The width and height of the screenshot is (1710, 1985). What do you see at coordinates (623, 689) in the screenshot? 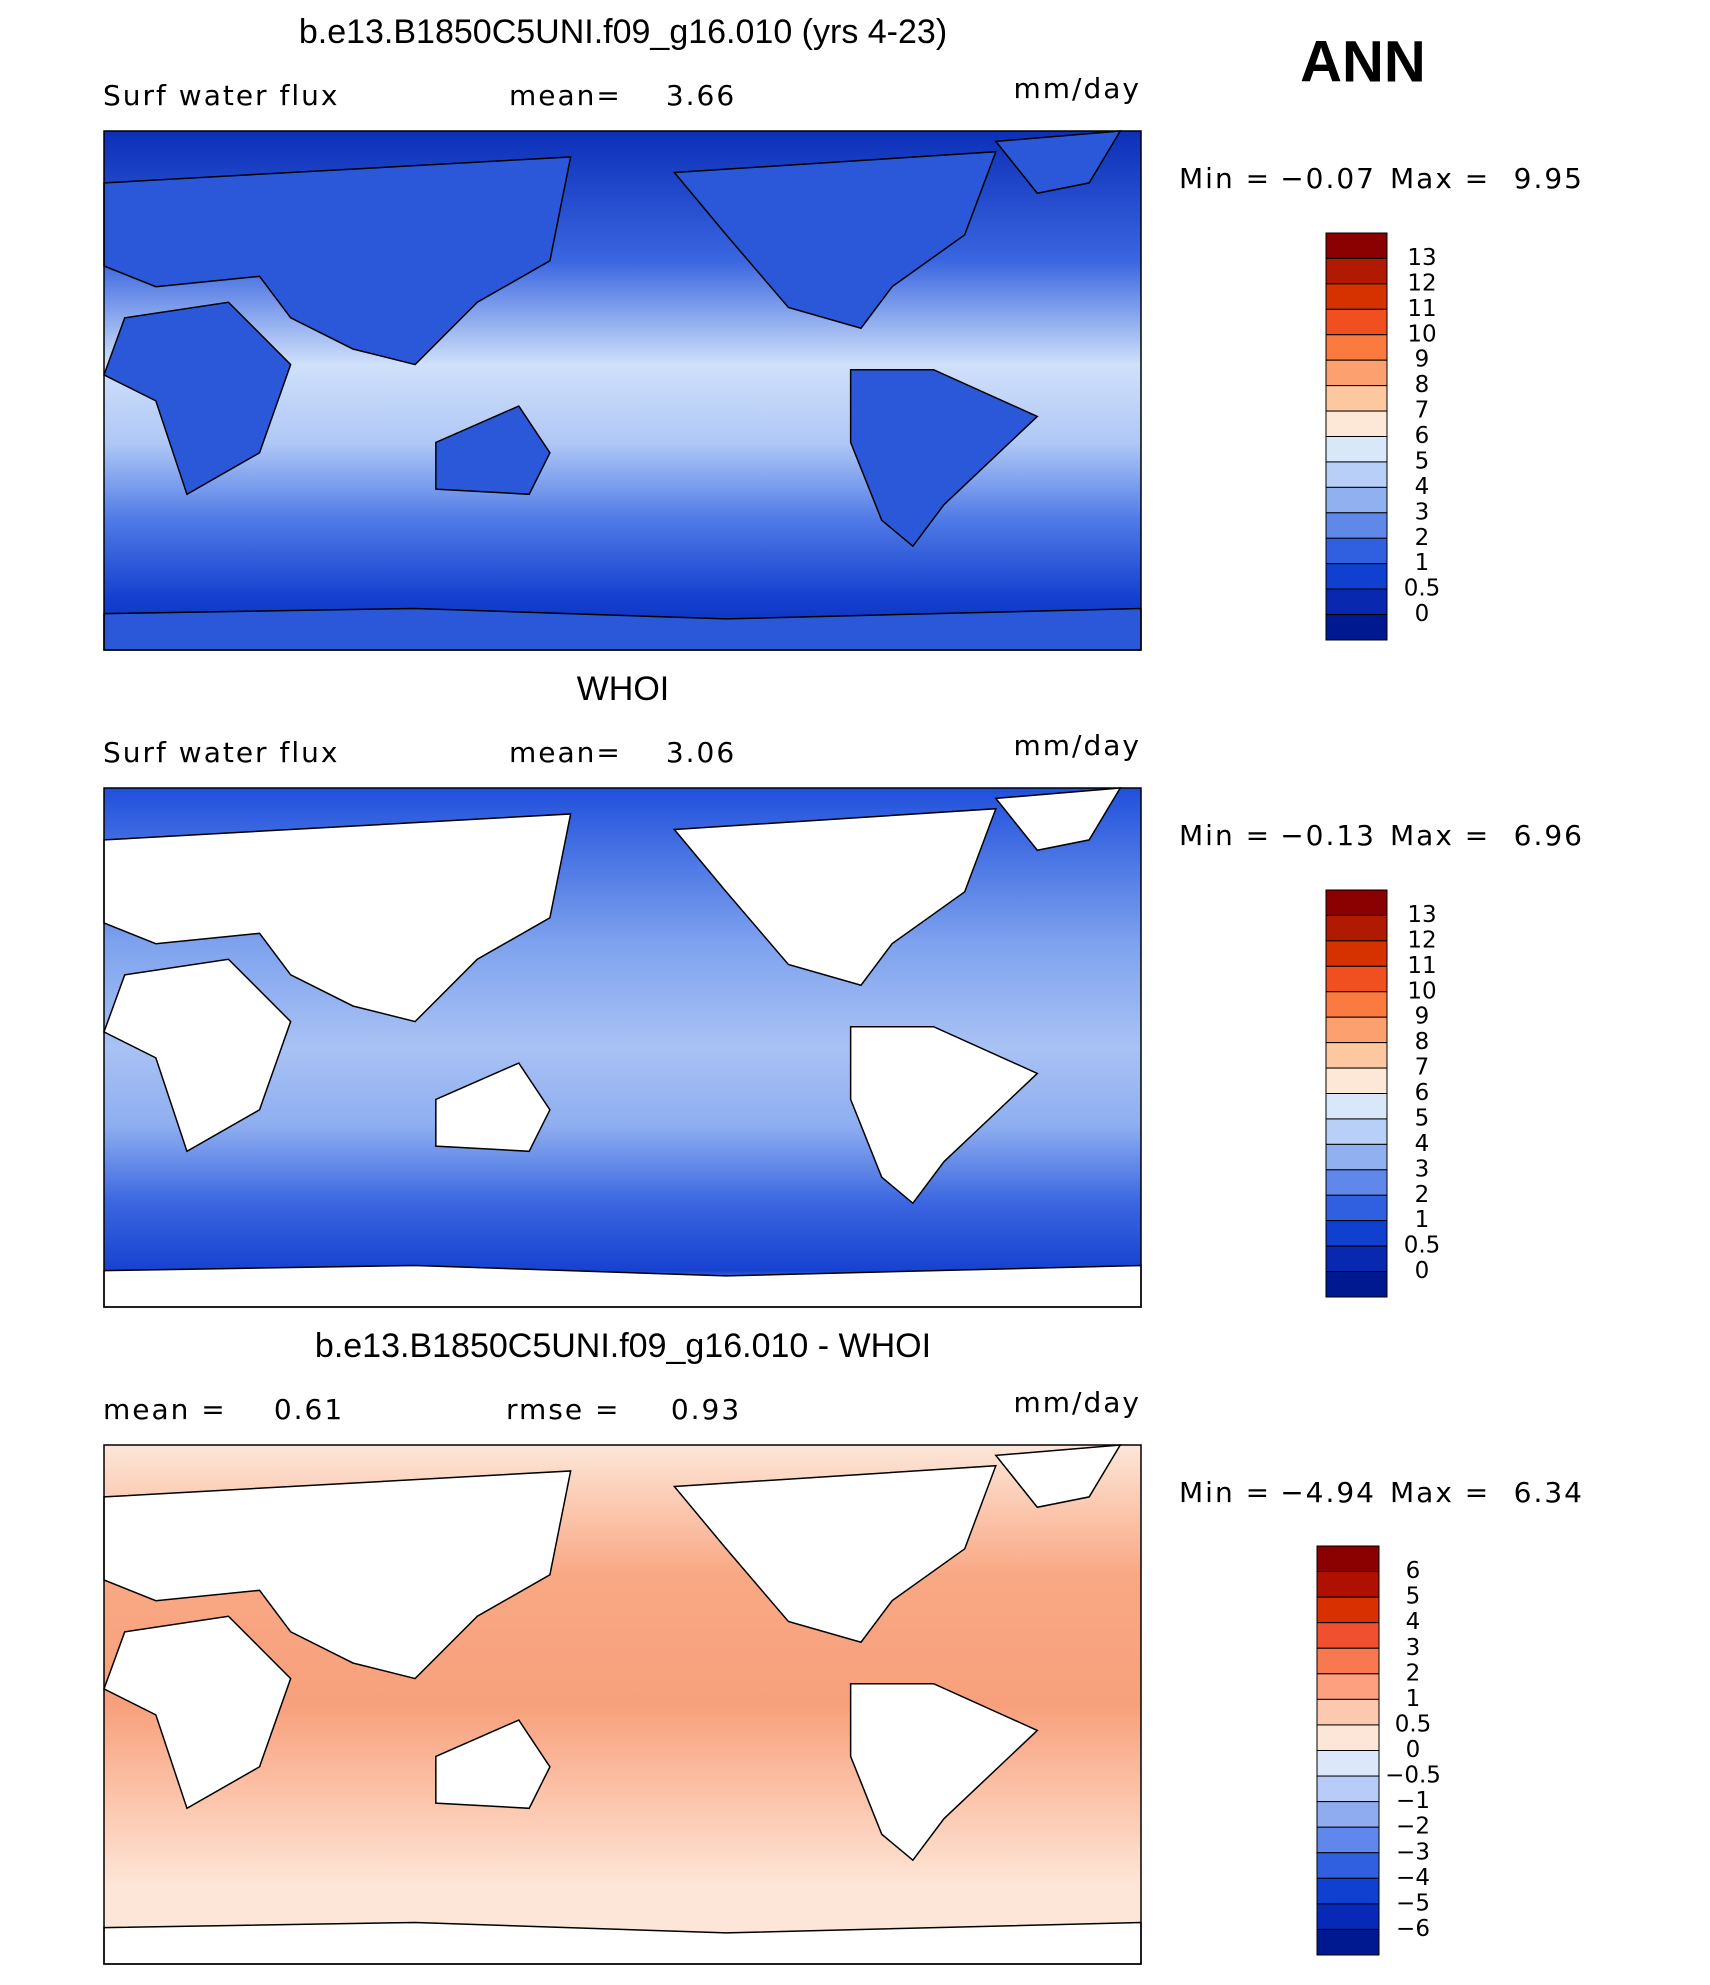
I see `panel-title: WHOI` at bounding box center [623, 689].